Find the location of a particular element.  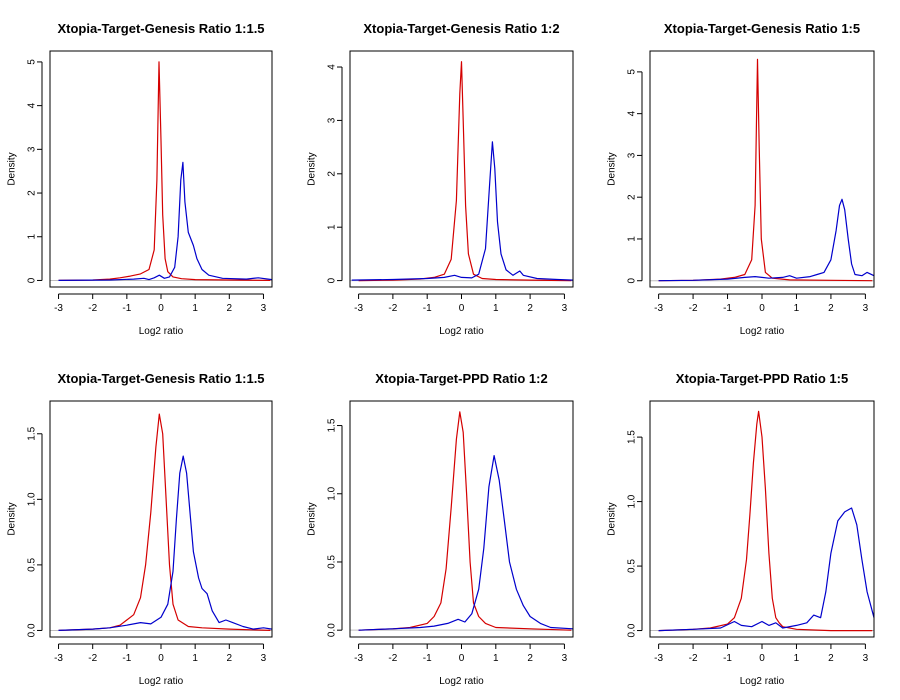

chart-title: Xtopia-Target-Genesis Ratio 1:2 is located at coordinates (461, 28).